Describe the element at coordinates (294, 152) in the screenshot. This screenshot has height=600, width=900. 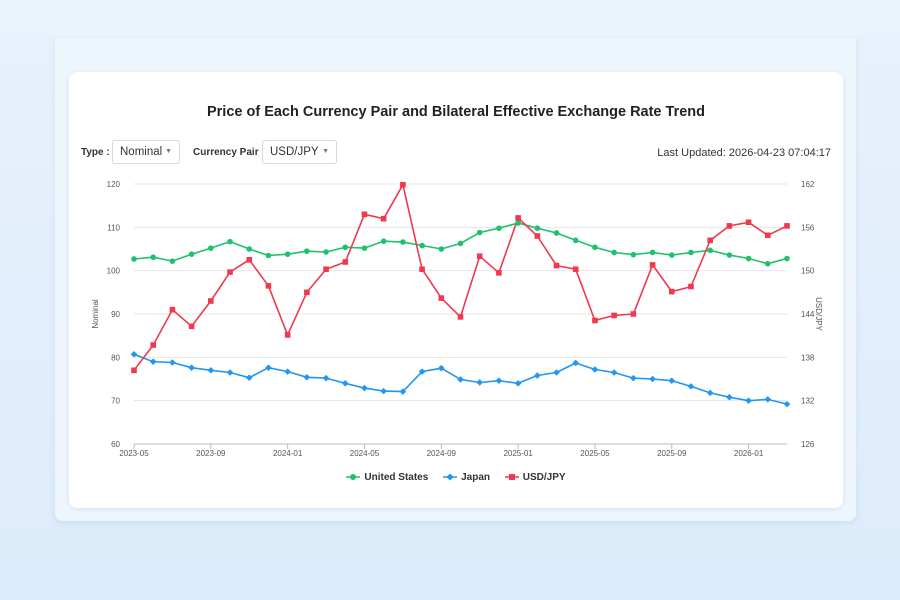
I see `currency-pair-select-value: USD/JPY` at that location.